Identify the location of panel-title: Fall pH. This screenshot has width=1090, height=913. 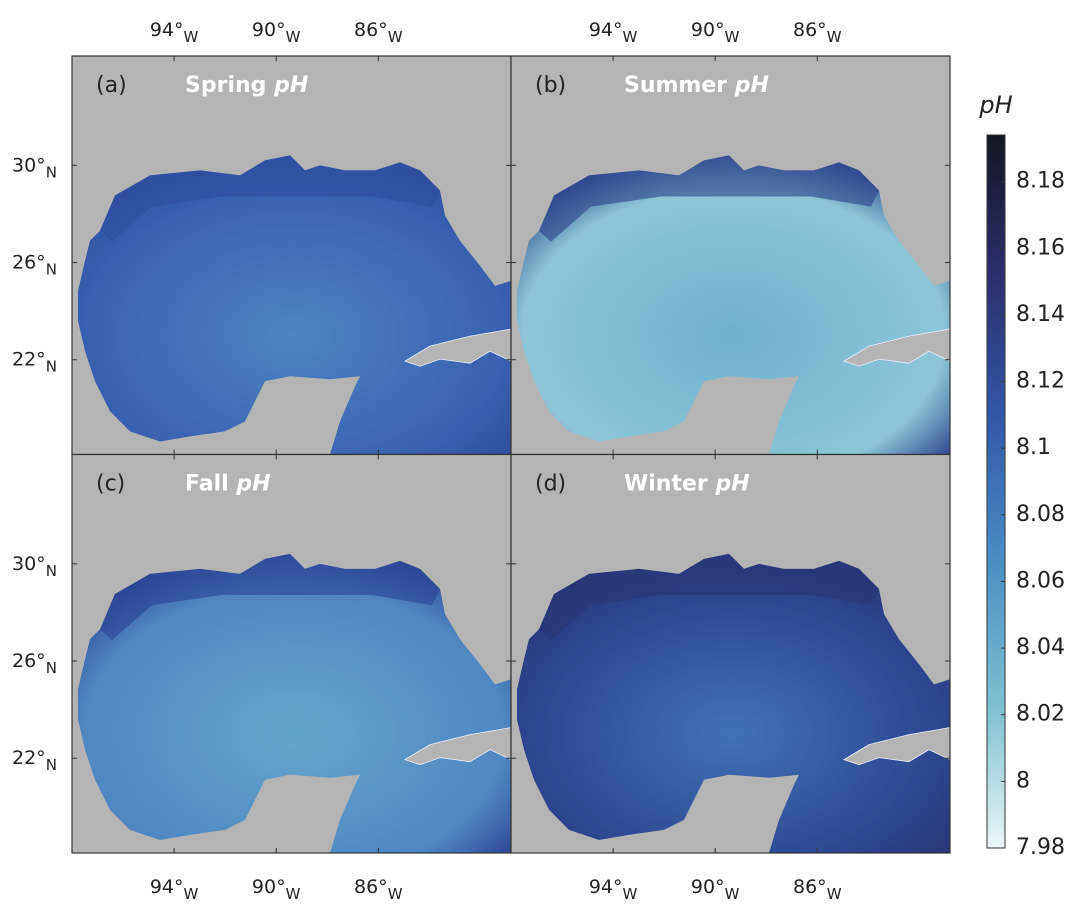
(228, 484).